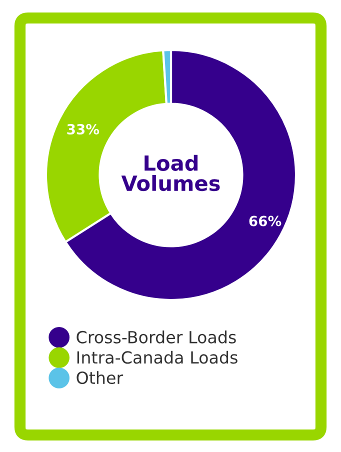  What do you see at coordinates (83, 129) in the screenshot?
I see `data-label: 33%` at bounding box center [83, 129].